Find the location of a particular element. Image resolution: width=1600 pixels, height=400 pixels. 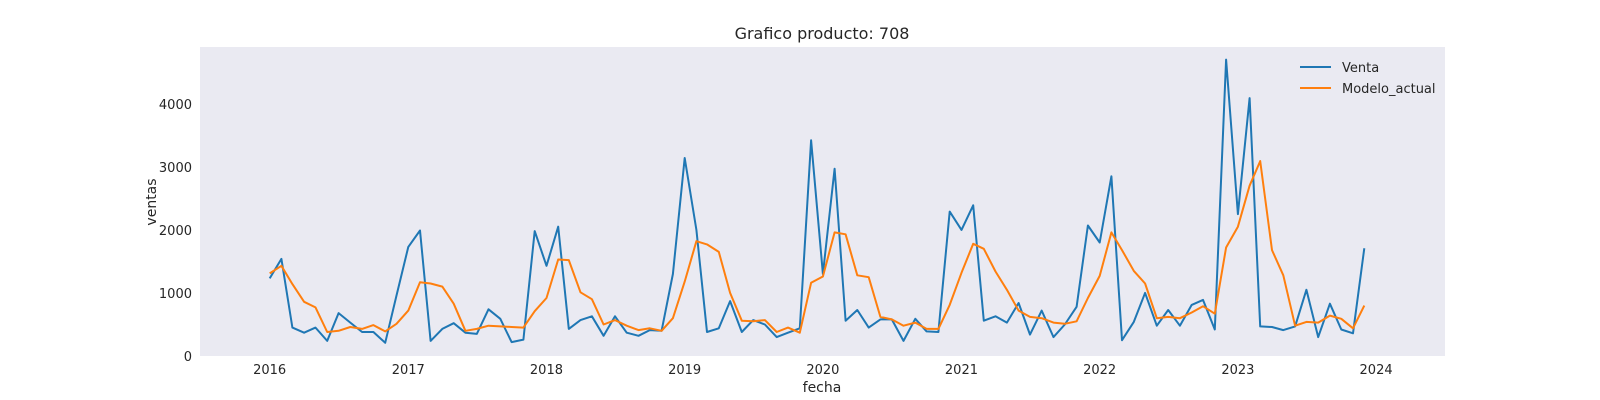

x-tick-label: 2022 is located at coordinates (1099, 370).